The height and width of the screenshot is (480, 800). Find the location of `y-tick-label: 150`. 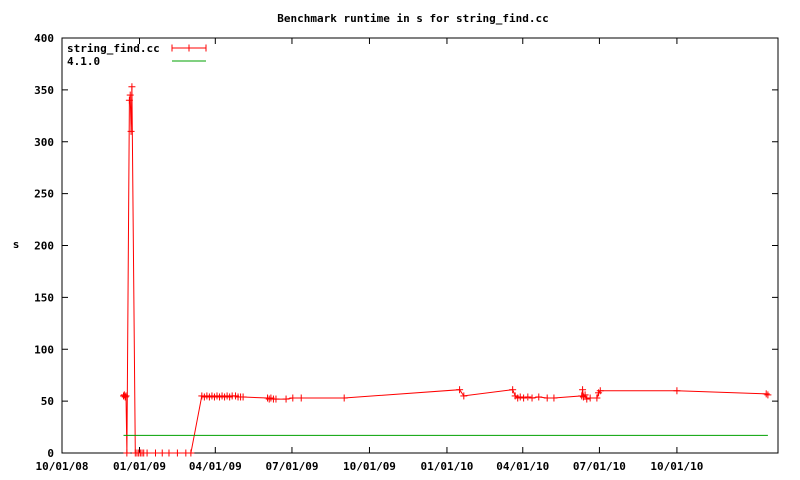

y-tick-label: 150 is located at coordinates (44, 297).